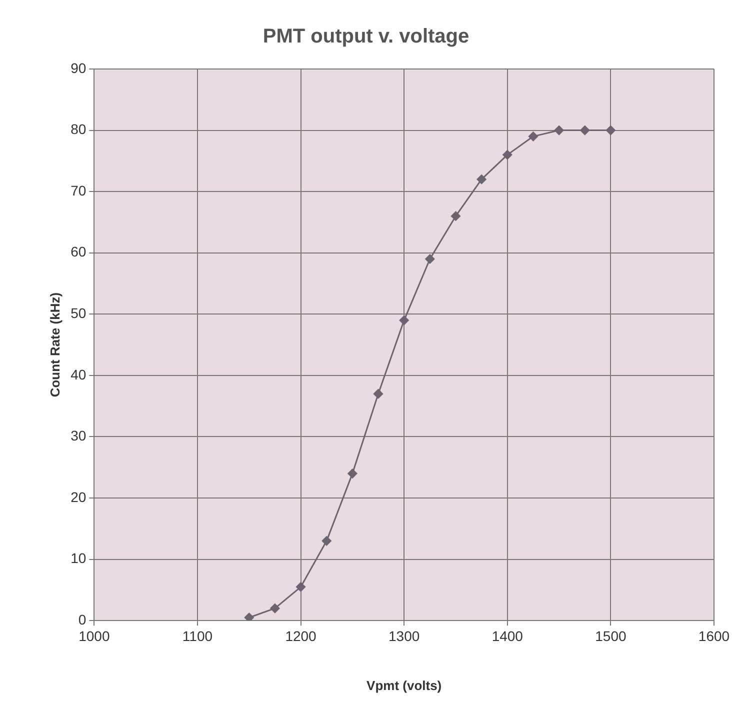 The height and width of the screenshot is (716, 747). What do you see at coordinates (714, 636) in the screenshot?
I see `x-tick-label: 1600` at bounding box center [714, 636].